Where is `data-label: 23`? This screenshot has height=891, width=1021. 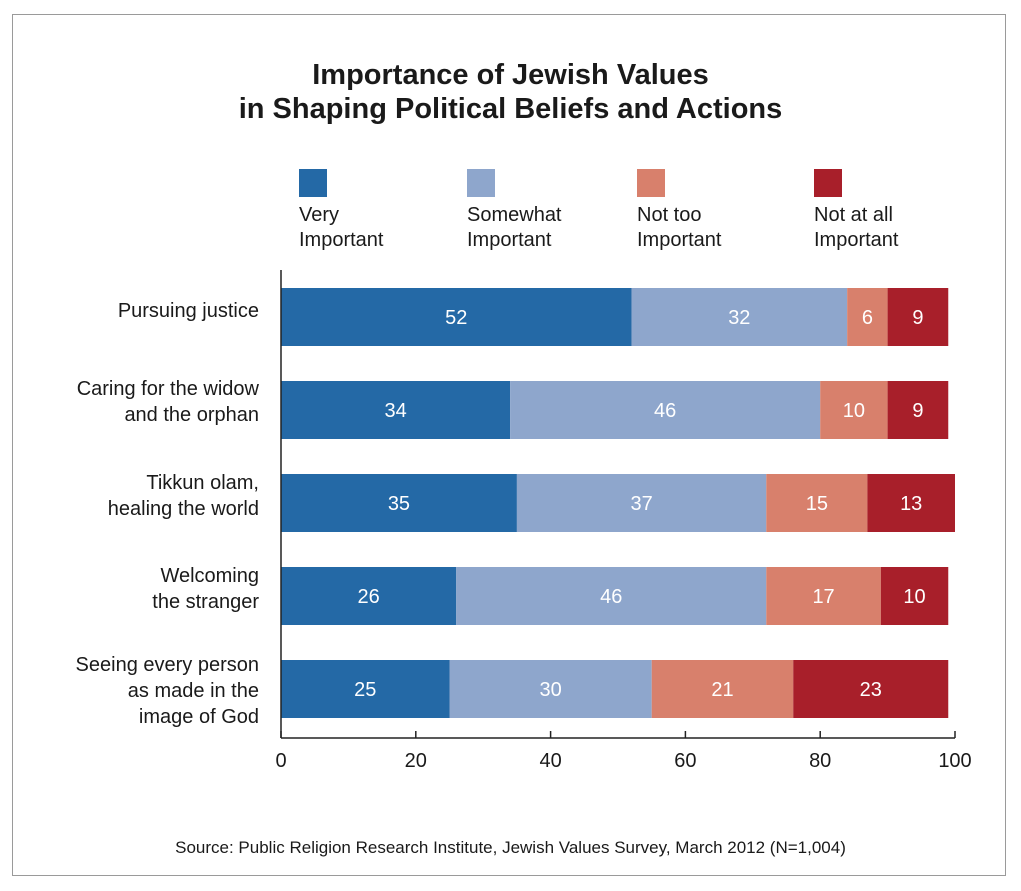
data-label: 23 is located at coordinates (871, 690).